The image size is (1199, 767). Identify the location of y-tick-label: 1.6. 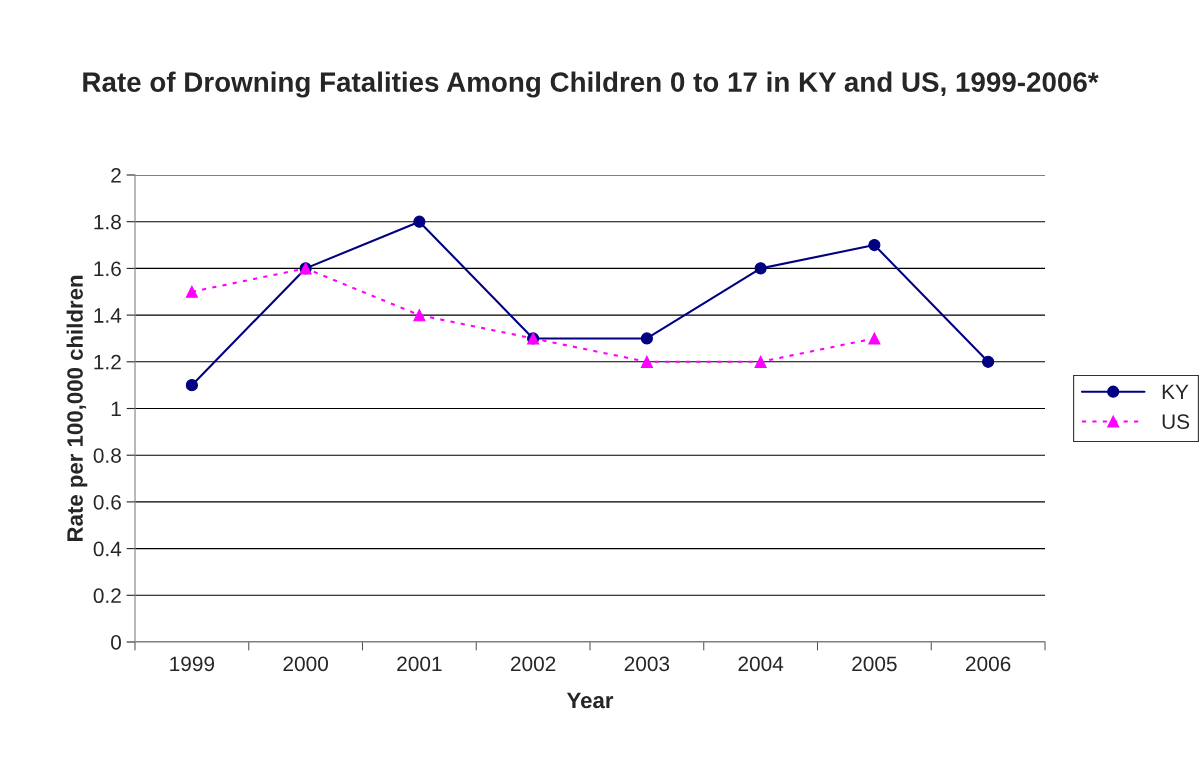
(107, 269).